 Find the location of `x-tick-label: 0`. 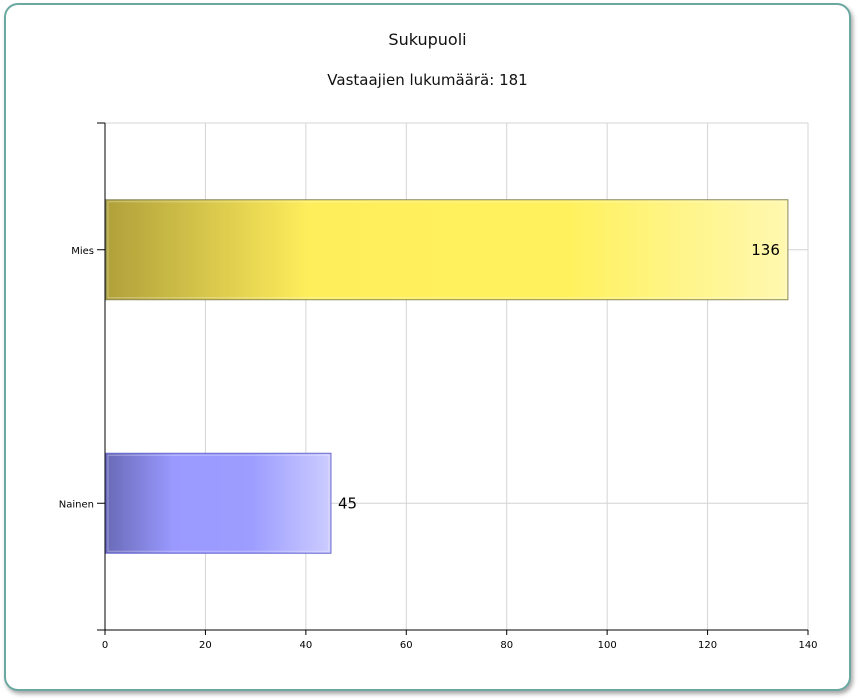

x-tick-label: 0 is located at coordinates (105, 645).